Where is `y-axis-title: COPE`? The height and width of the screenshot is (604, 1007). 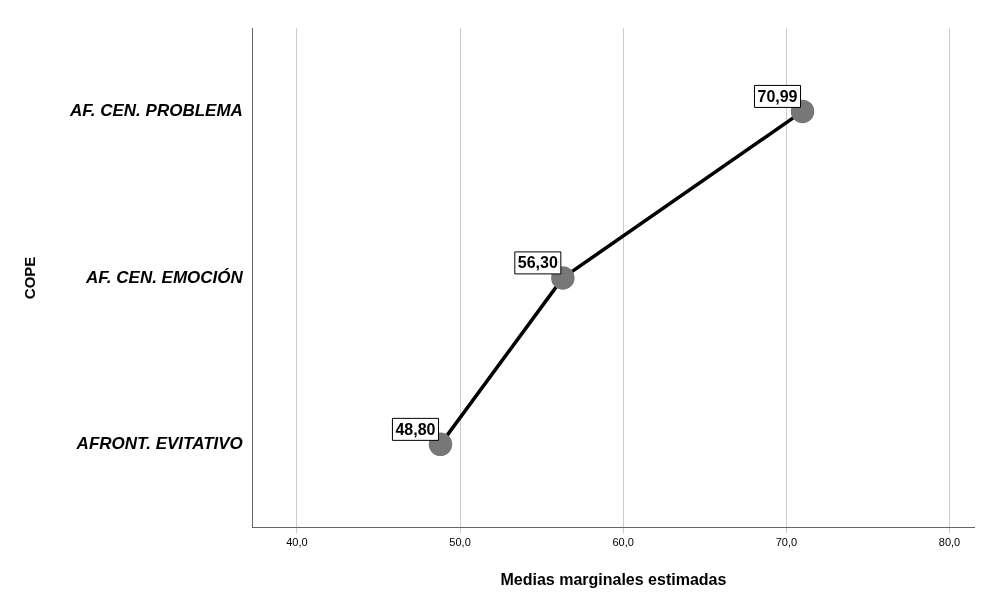 y-axis-title: COPE is located at coordinates (30, 278).